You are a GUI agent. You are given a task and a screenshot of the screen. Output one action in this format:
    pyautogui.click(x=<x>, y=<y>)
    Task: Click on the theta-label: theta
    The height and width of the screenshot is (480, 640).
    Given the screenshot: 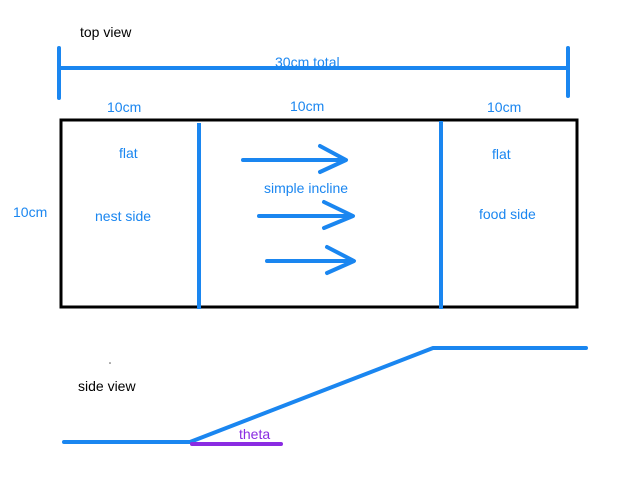 What is the action you would take?
    pyautogui.click(x=255, y=434)
    